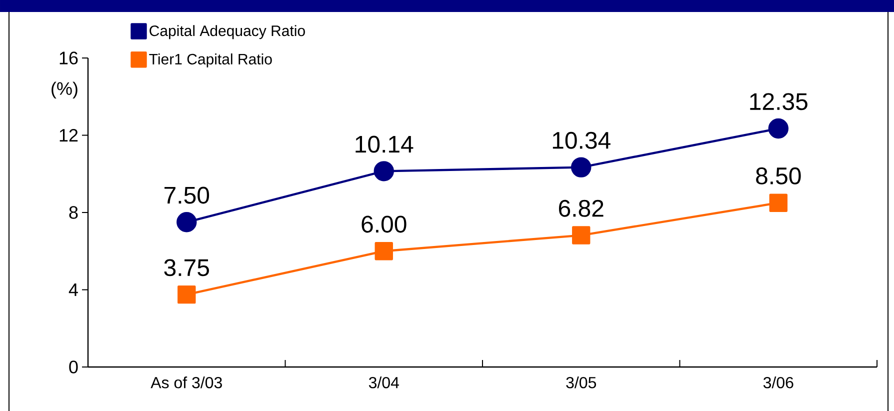 The image size is (894, 411). What do you see at coordinates (778, 382) in the screenshot?
I see `x-tick-label: 3/06` at bounding box center [778, 382].